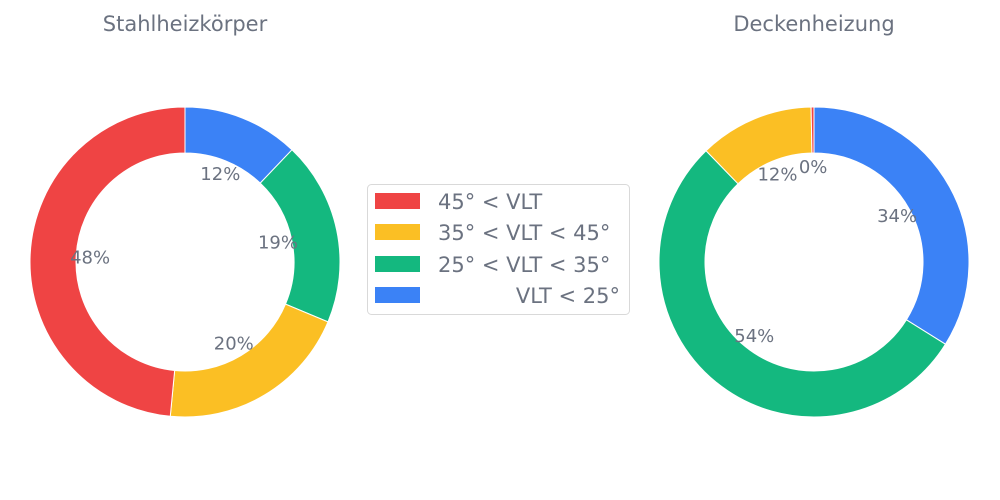  What do you see at coordinates (524, 265) in the screenshot?
I see `legend-label-2: 25° < VLT < 35°` at bounding box center [524, 265].